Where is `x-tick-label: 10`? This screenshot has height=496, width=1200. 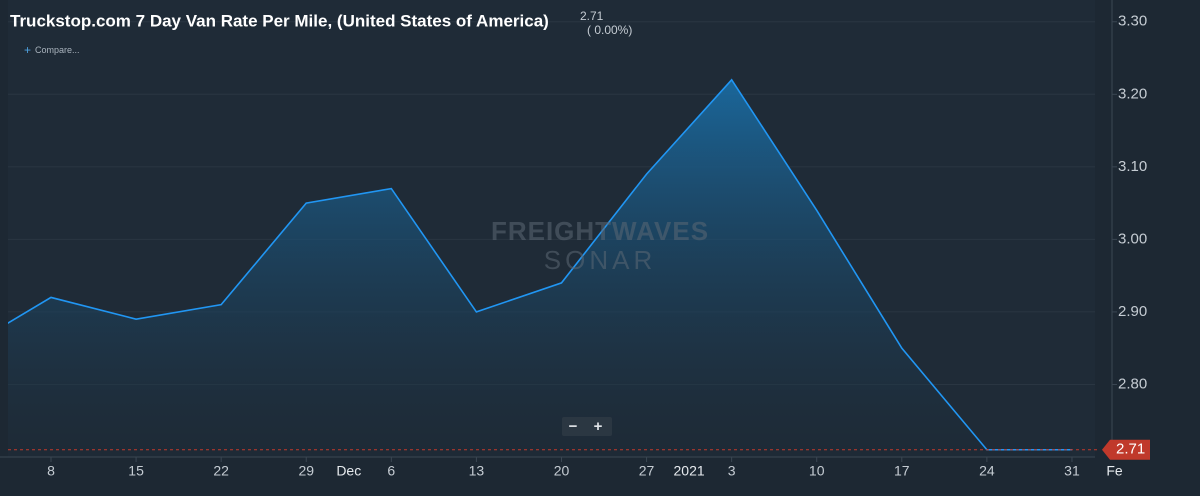 x-tick-label: 10 is located at coordinates (817, 471).